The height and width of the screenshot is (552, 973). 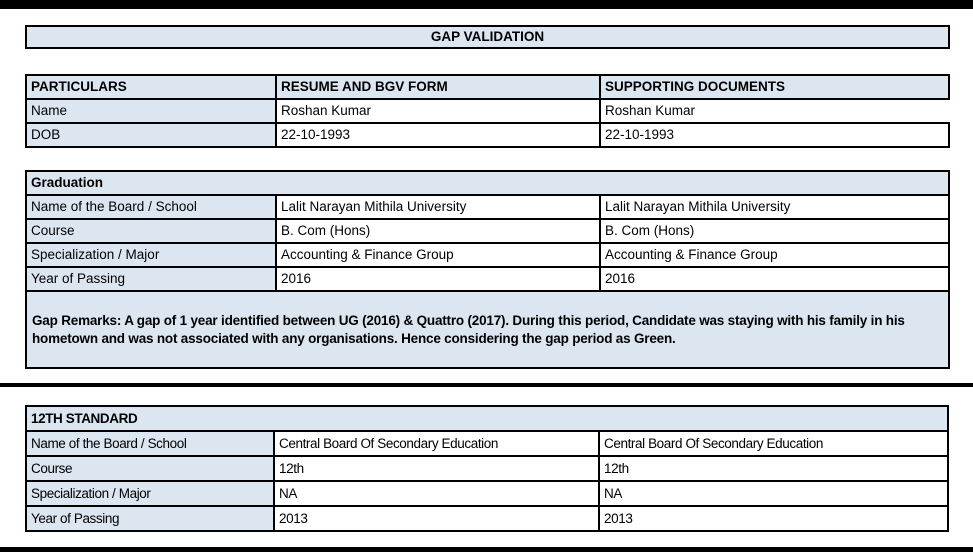 I want to click on top-border-bar, so click(x=486, y=4).